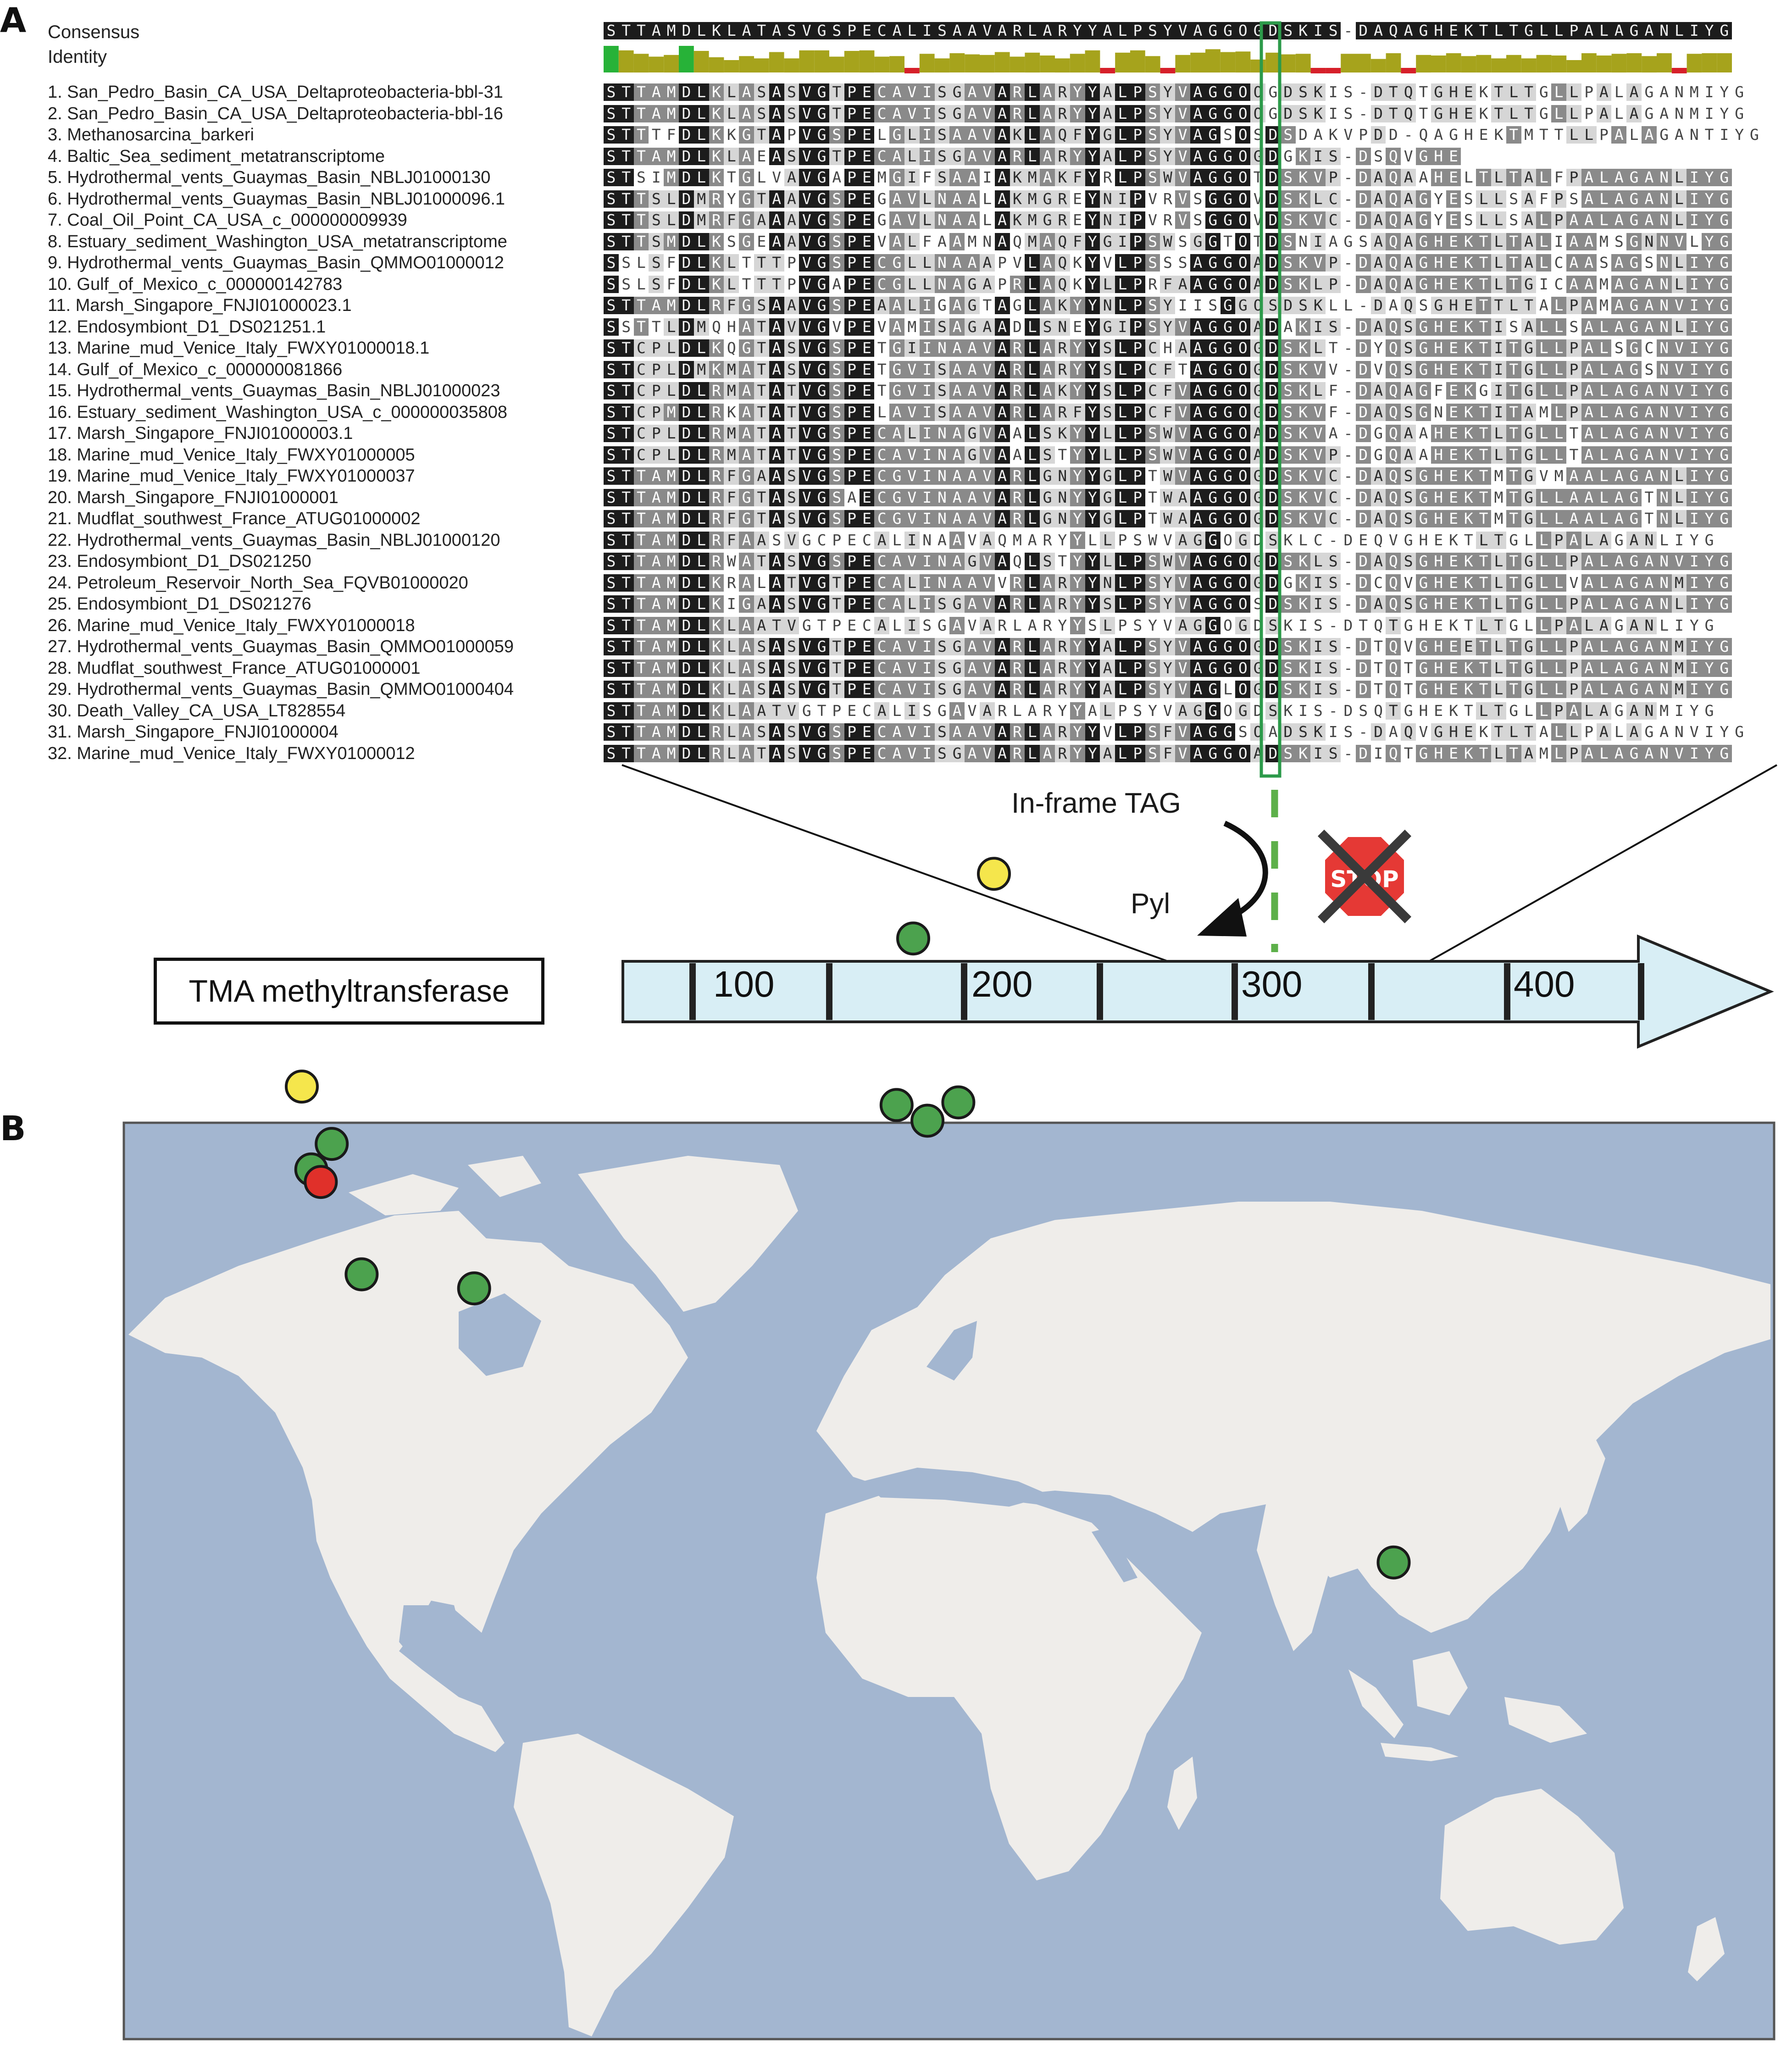 This screenshot has width=1792, height=2046. What do you see at coordinates (1694, 30) in the screenshot?
I see `consensus-residue: I` at bounding box center [1694, 30].